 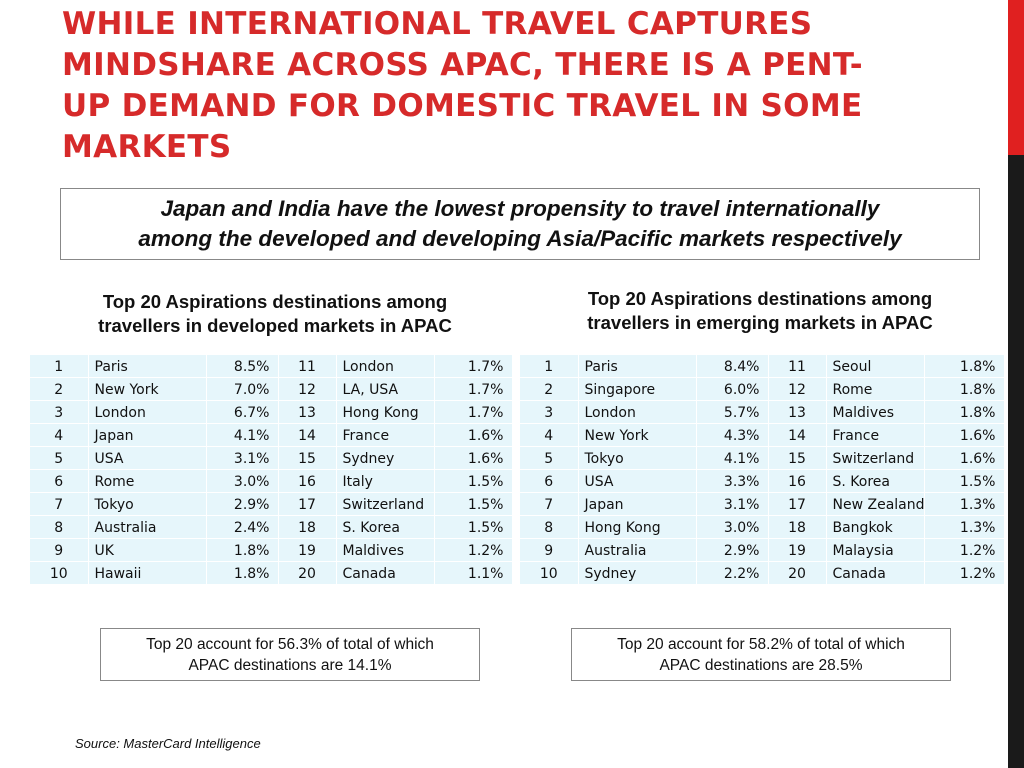 I want to click on table-cell-pct: 8.5%, so click(x=242, y=366).